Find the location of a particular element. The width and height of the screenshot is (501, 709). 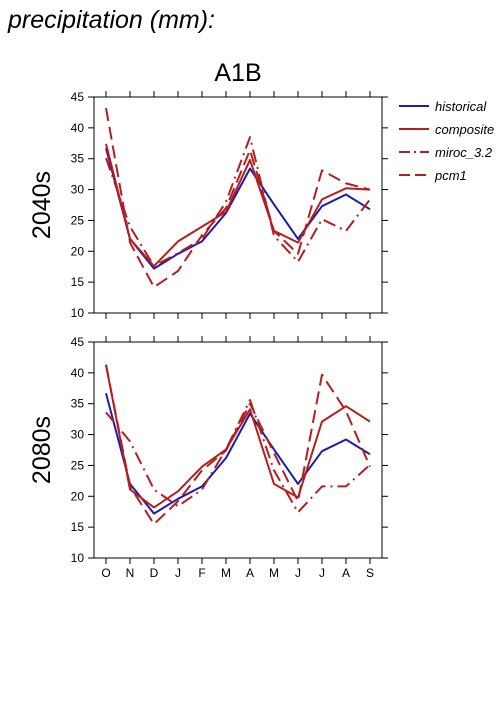

legend: historical composite miroc_3.2 pcm1 is located at coordinates (446, 141).